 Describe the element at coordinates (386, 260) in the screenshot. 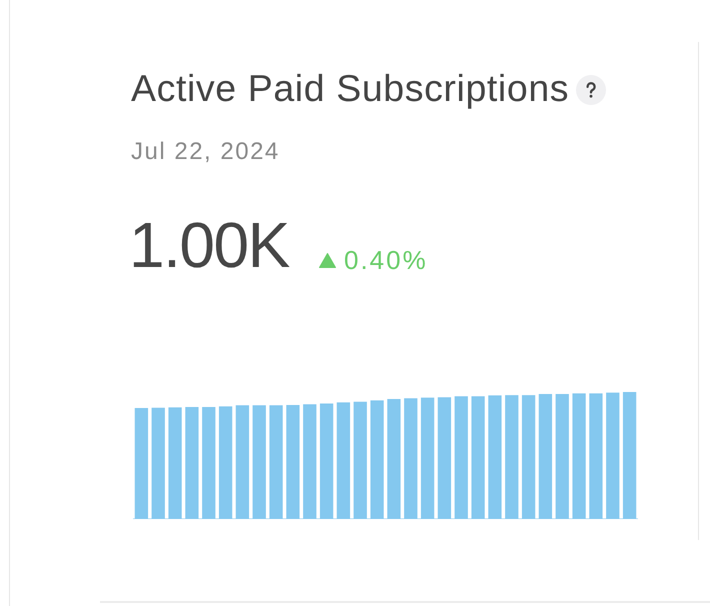

I see `text: 0.40%` at that location.